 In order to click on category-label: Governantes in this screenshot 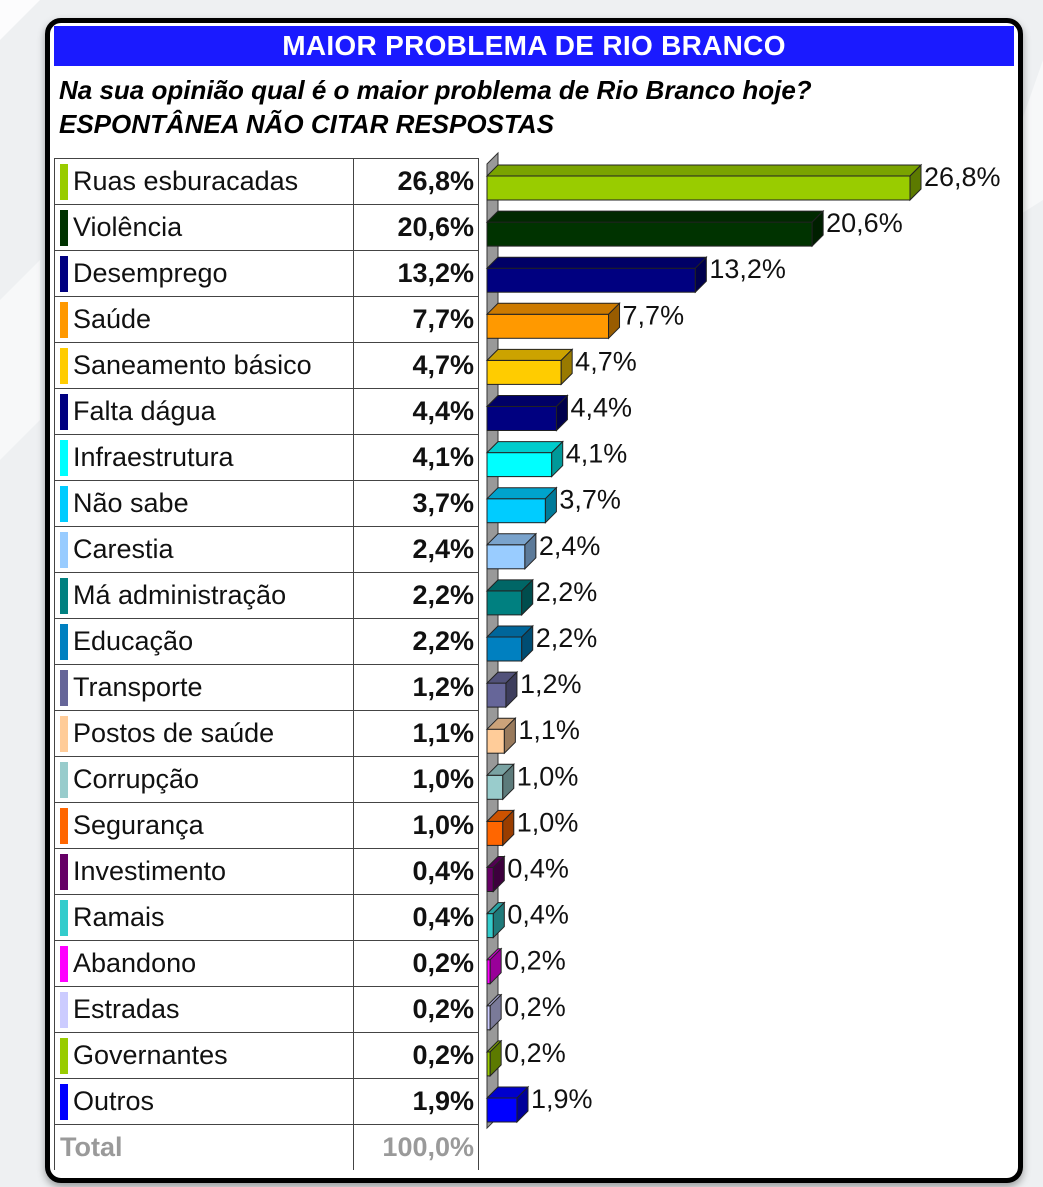, I will do `click(150, 1055)`.